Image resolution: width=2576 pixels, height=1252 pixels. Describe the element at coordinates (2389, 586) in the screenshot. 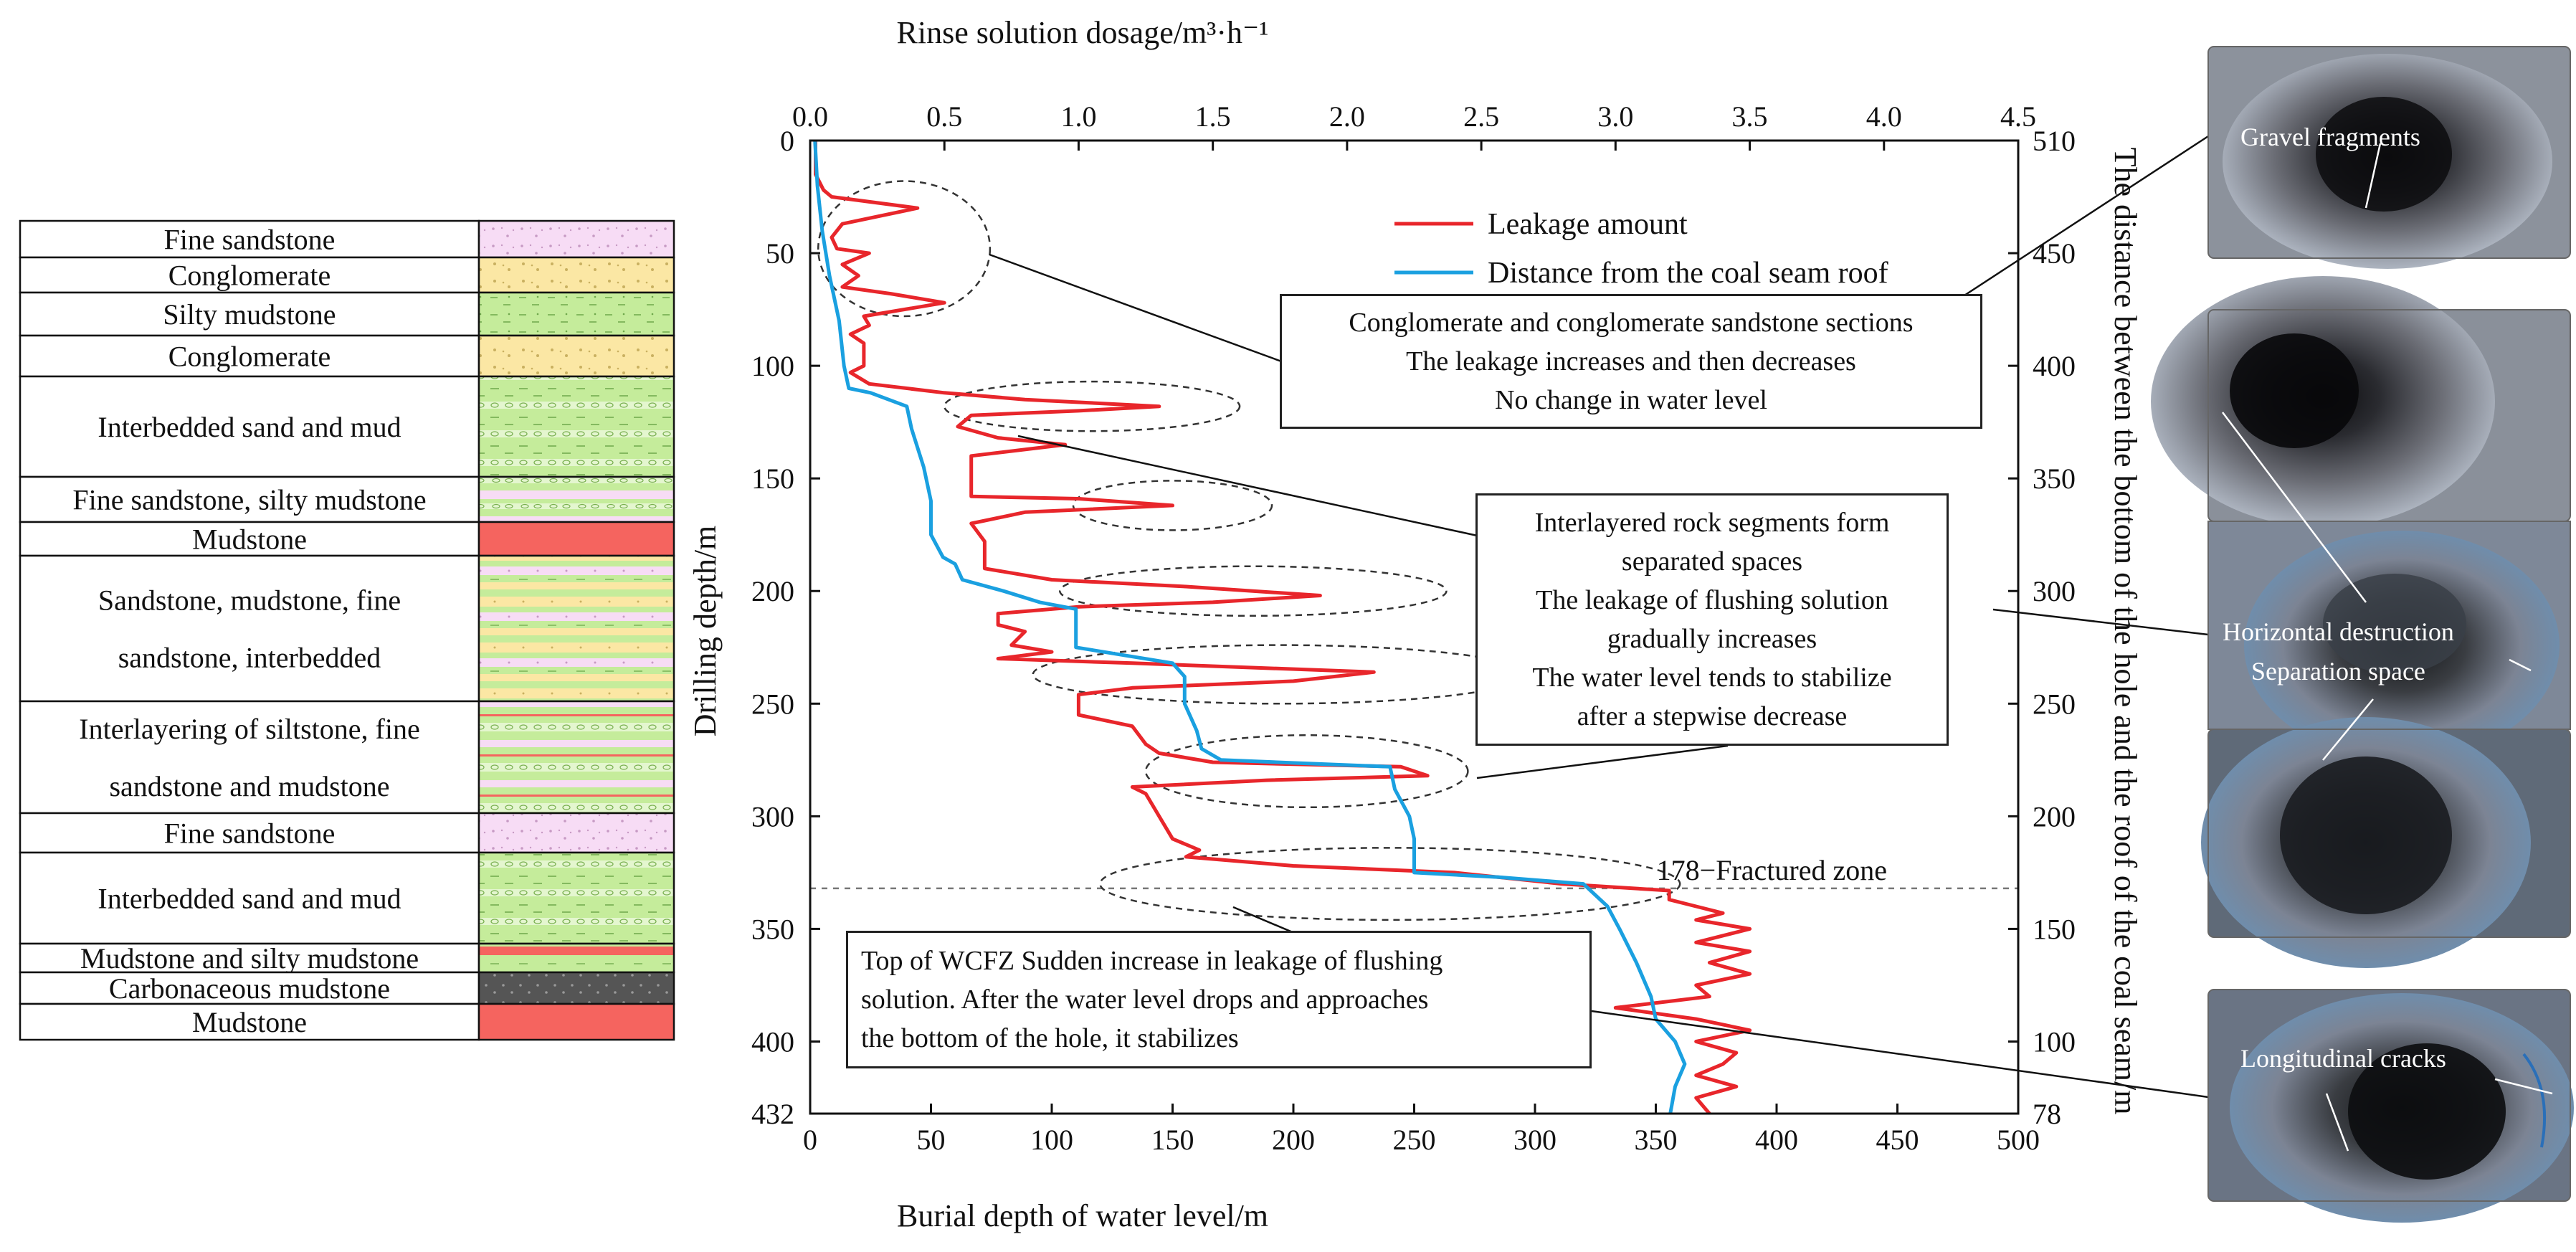

I see `photo-separation` at that location.